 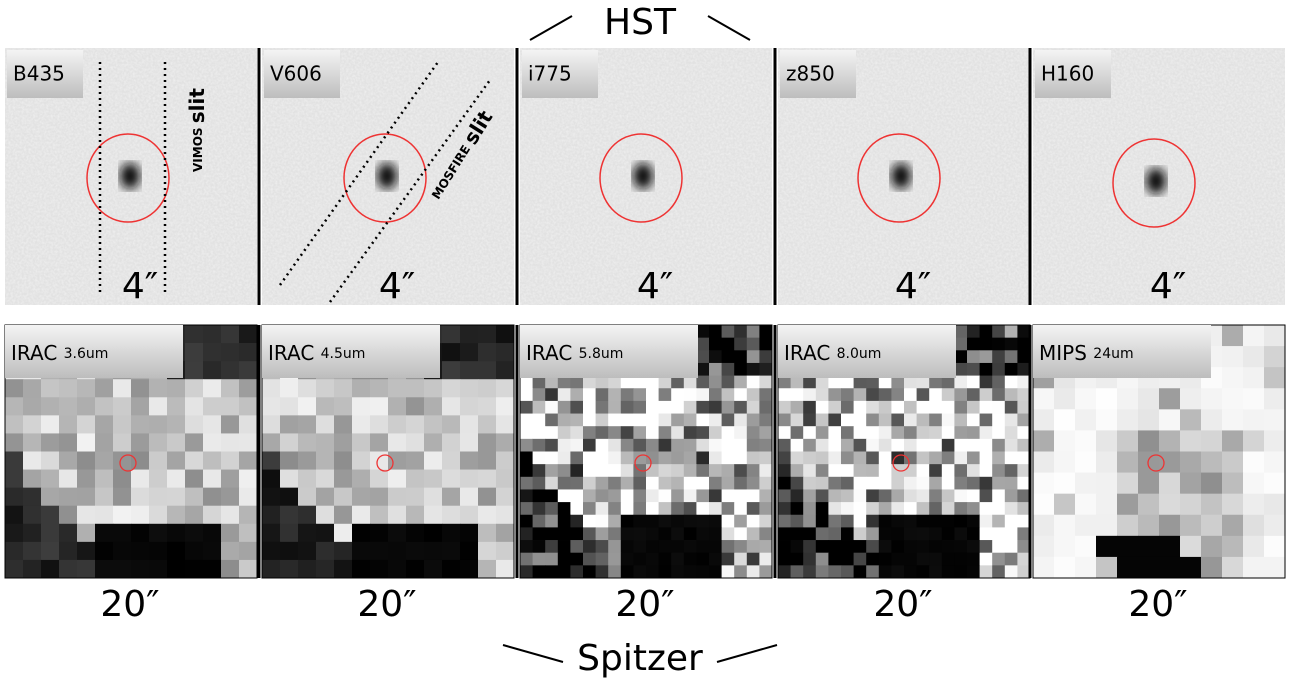 What do you see at coordinates (1067, 74) in the screenshot?
I see `band-label: H160` at bounding box center [1067, 74].